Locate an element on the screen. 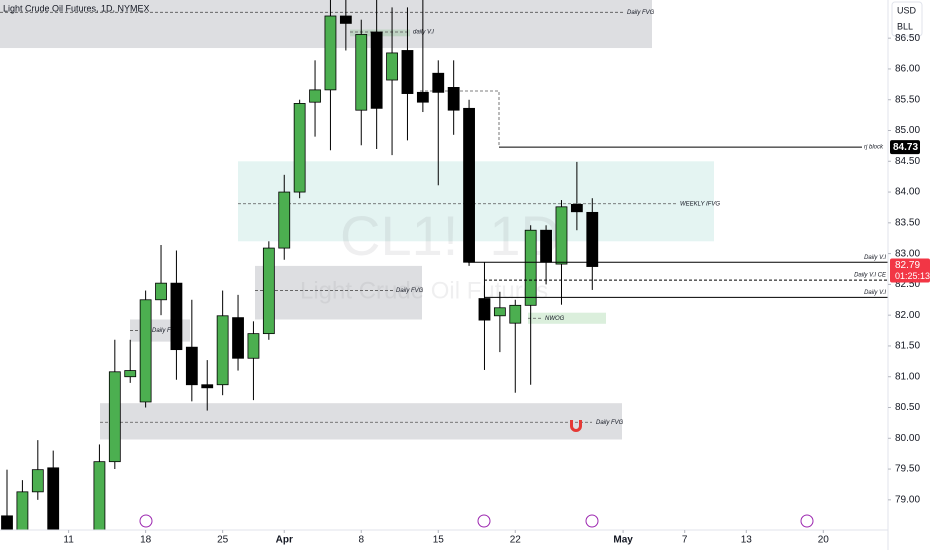  watermark: CL1!, 1D Light Crude Oil Futures is located at coordinates (430, 254).